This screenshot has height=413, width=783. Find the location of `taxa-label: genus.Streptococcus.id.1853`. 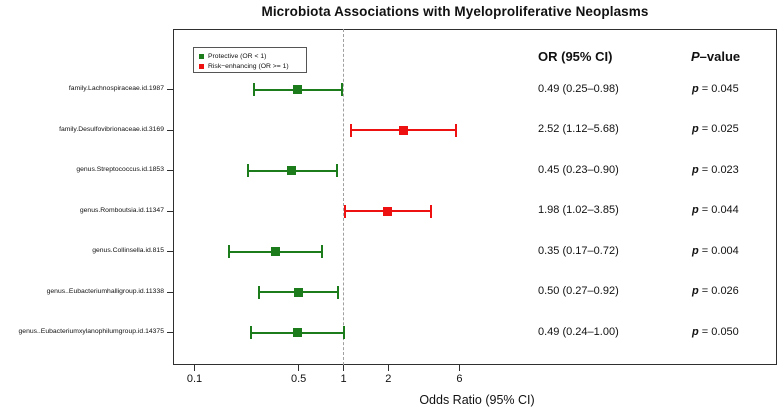

taxa-label: genus.Streptococcus.id.1853 is located at coordinates (120, 170).